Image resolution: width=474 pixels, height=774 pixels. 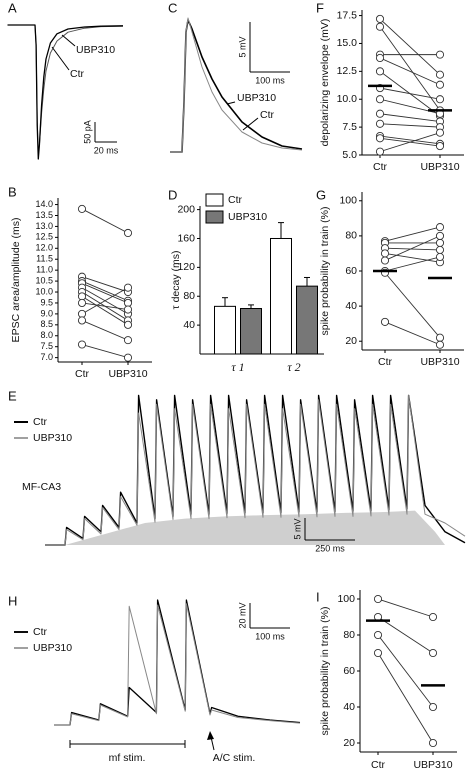 What do you see at coordinates (46, 302) in the screenshot?
I see `y-tick-label: 9.5` at bounding box center [46, 302].